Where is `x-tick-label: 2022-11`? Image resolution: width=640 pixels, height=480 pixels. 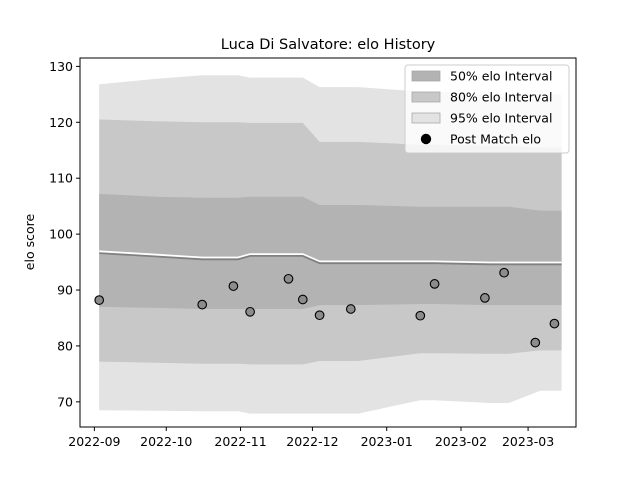
x-tick-label: 2022-11 is located at coordinates (240, 441).